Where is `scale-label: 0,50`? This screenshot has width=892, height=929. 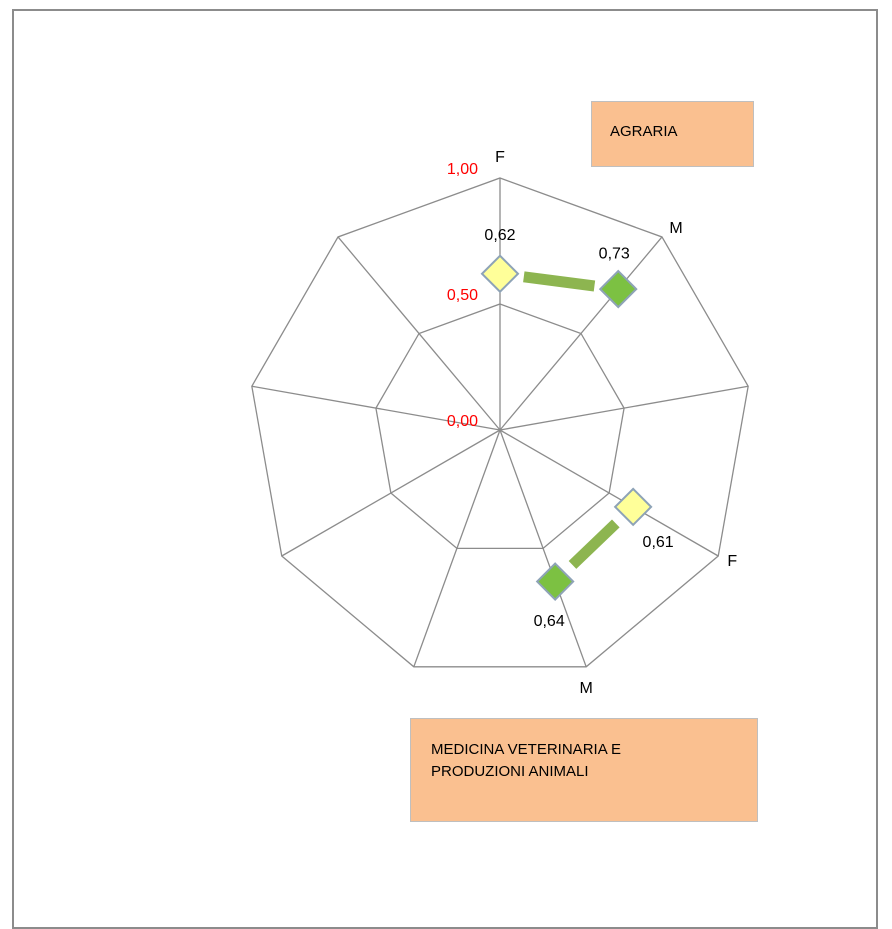
scale-label: 0,50 is located at coordinates (462, 295).